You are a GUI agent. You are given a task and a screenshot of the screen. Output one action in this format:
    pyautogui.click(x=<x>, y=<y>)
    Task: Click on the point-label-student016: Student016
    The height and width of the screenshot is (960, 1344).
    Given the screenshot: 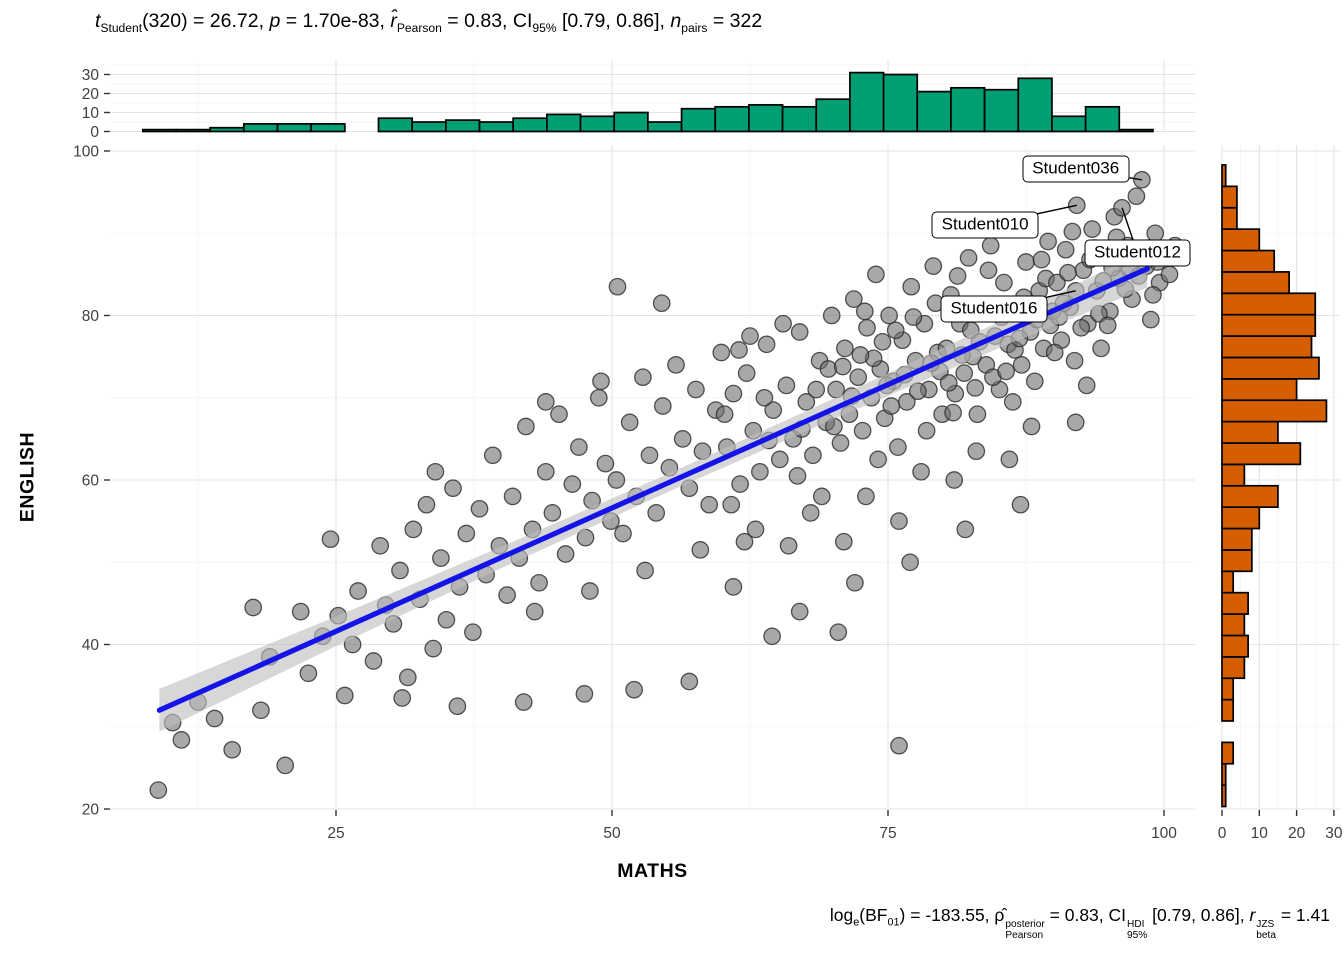 What is the action you would take?
    pyautogui.click(x=994, y=309)
    